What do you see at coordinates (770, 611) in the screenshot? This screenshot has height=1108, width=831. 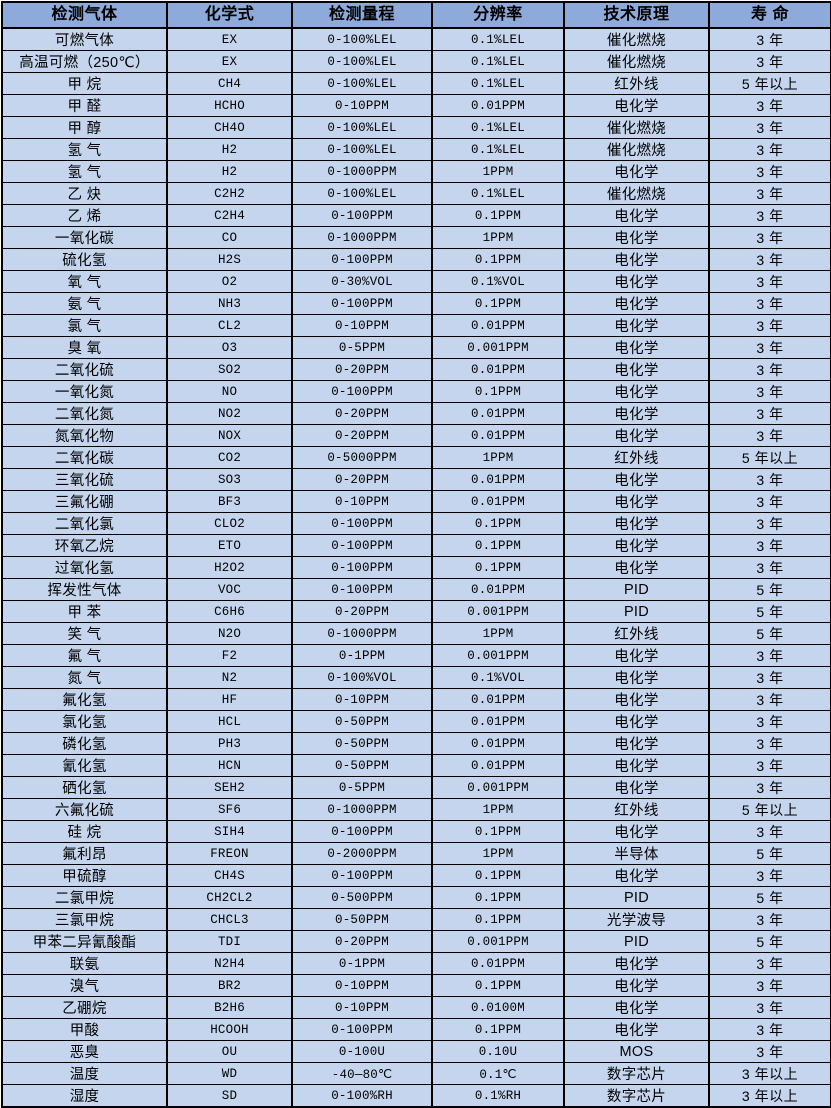 I see `cell-life: 5 年` at bounding box center [770, 611].